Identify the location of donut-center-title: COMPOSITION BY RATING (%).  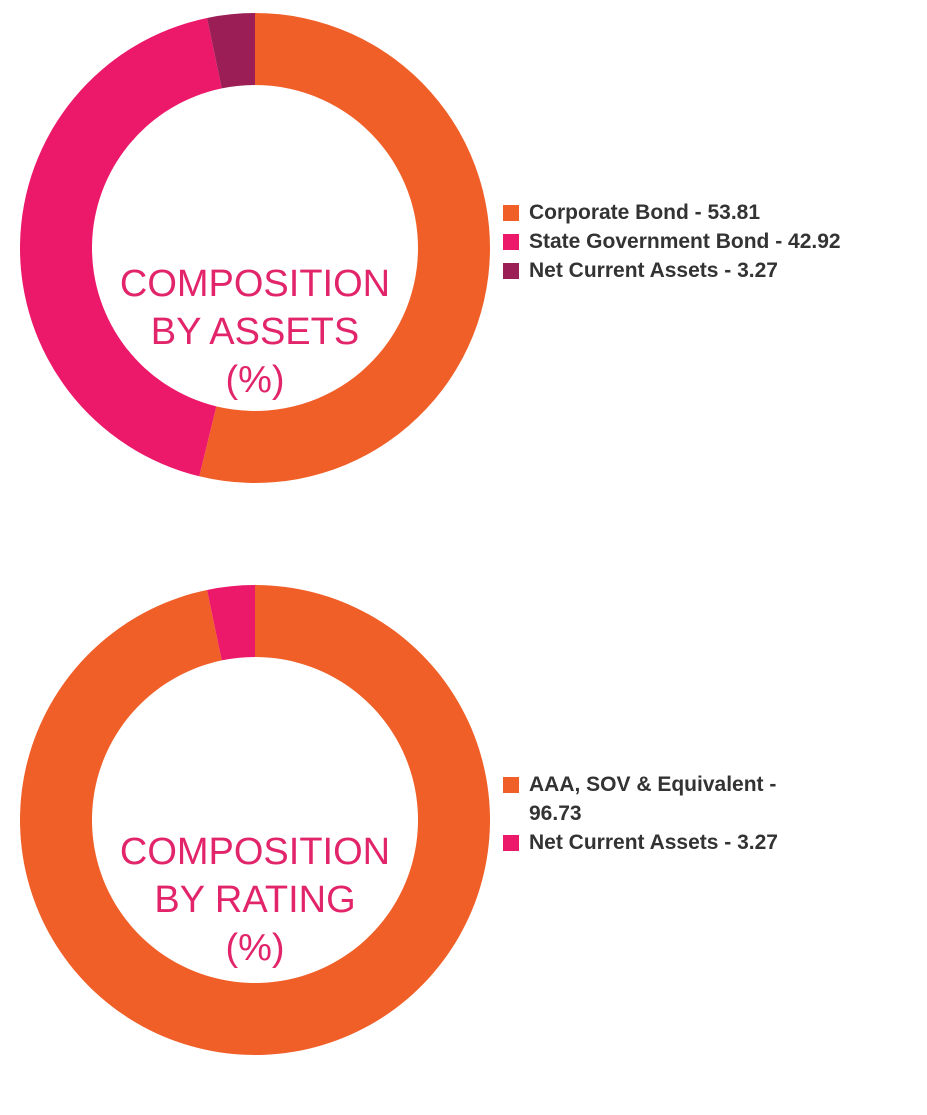
(255, 900).